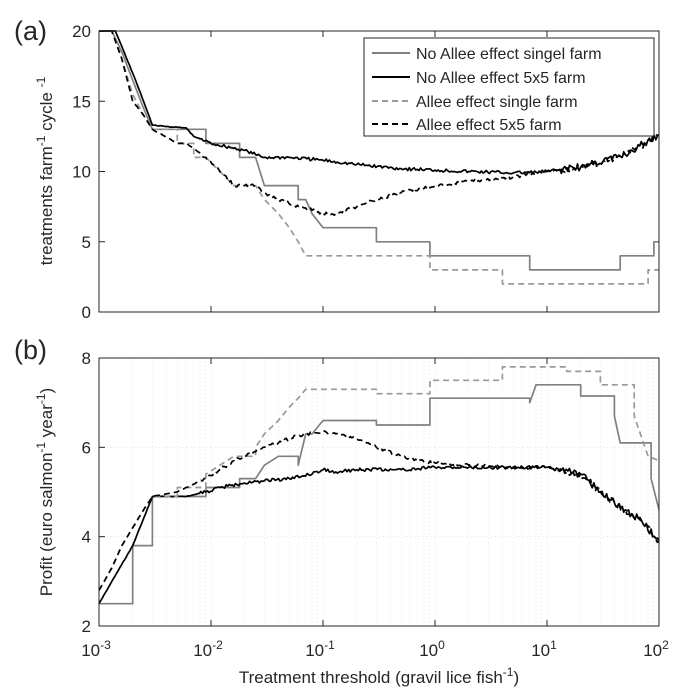  What do you see at coordinates (41, 398) in the screenshot?
I see `panel-b-ylabel-sup2: -1` at bounding box center [41, 398].